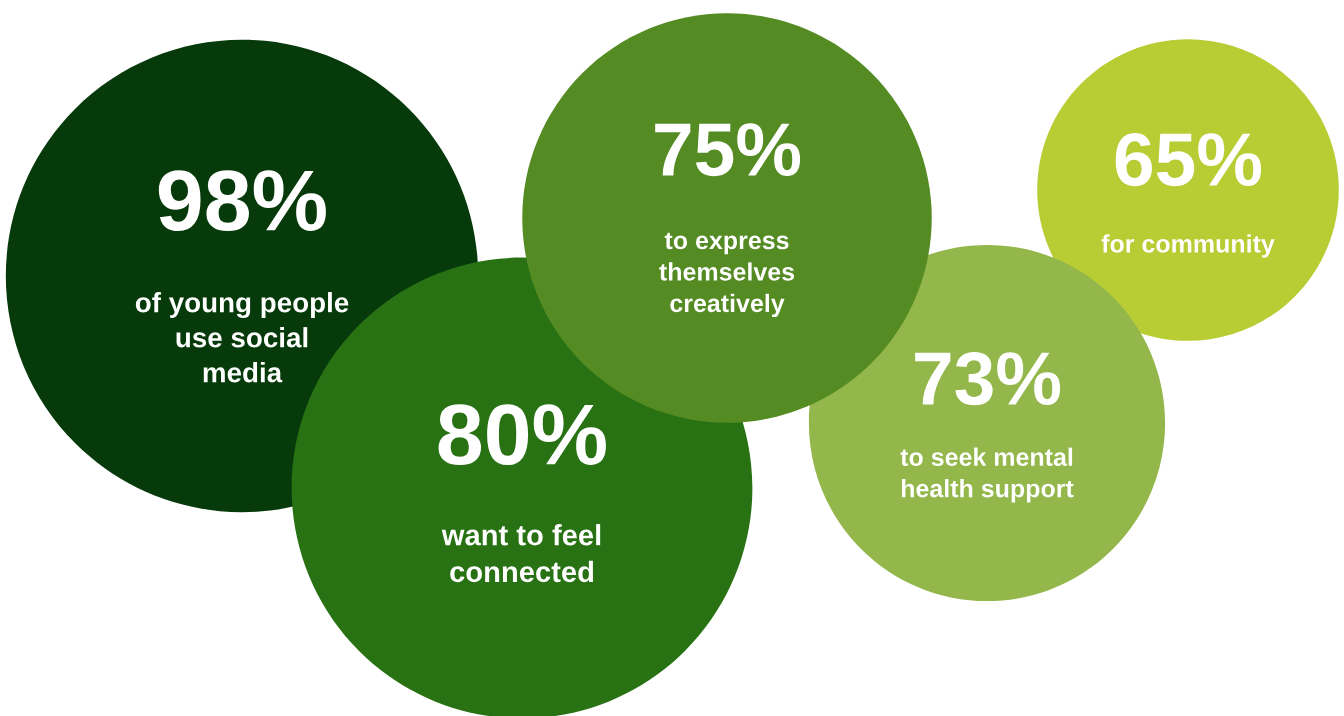 The image size is (1344, 716). What do you see at coordinates (242, 337) in the screenshot?
I see `category-label: of young people use social media` at bounding box center [242, 337].